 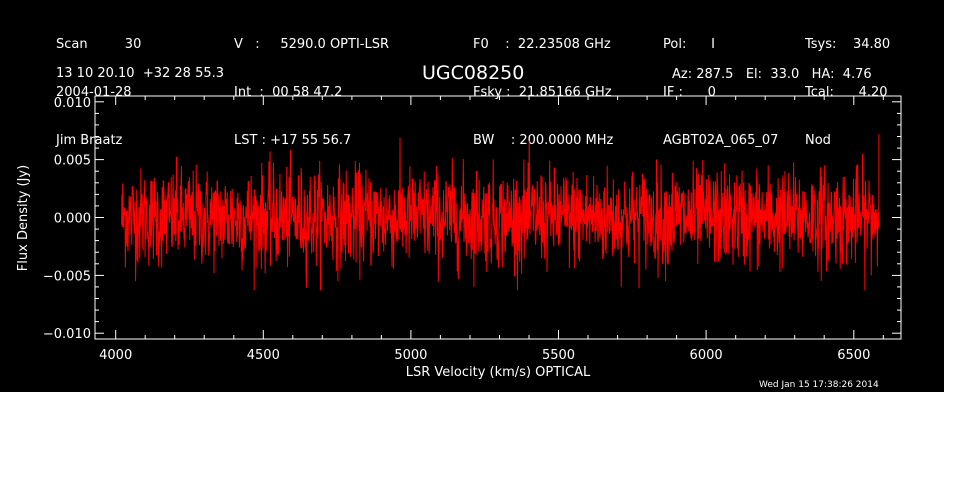 What do you see at coordinates (721, 140) in the screenshot?
I see `project-label: AGBT02A_065_07` at bounding box center [721, 140].